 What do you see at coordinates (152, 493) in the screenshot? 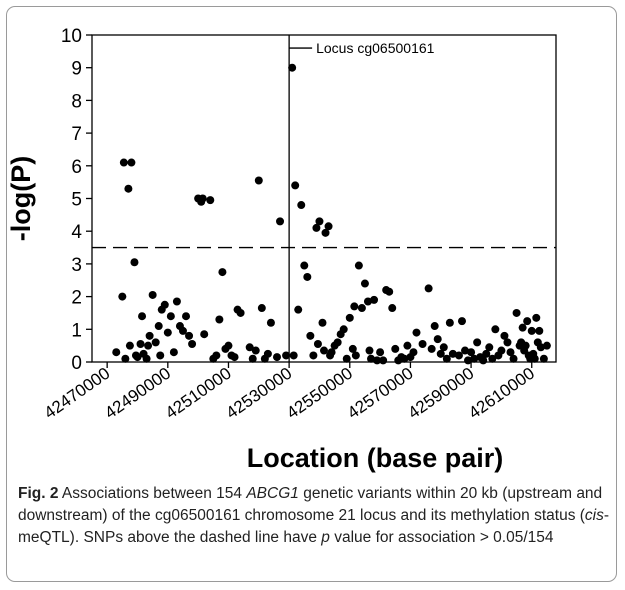
I see `caption-text-1: Associations between 154` at bounding box center [152, 493].